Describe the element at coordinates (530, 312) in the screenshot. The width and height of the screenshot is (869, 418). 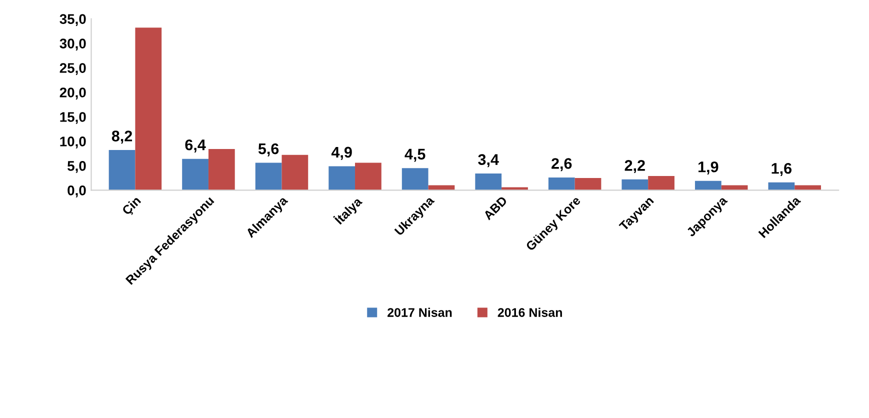
I see `legend-label: 2016 Nisan` at that location.